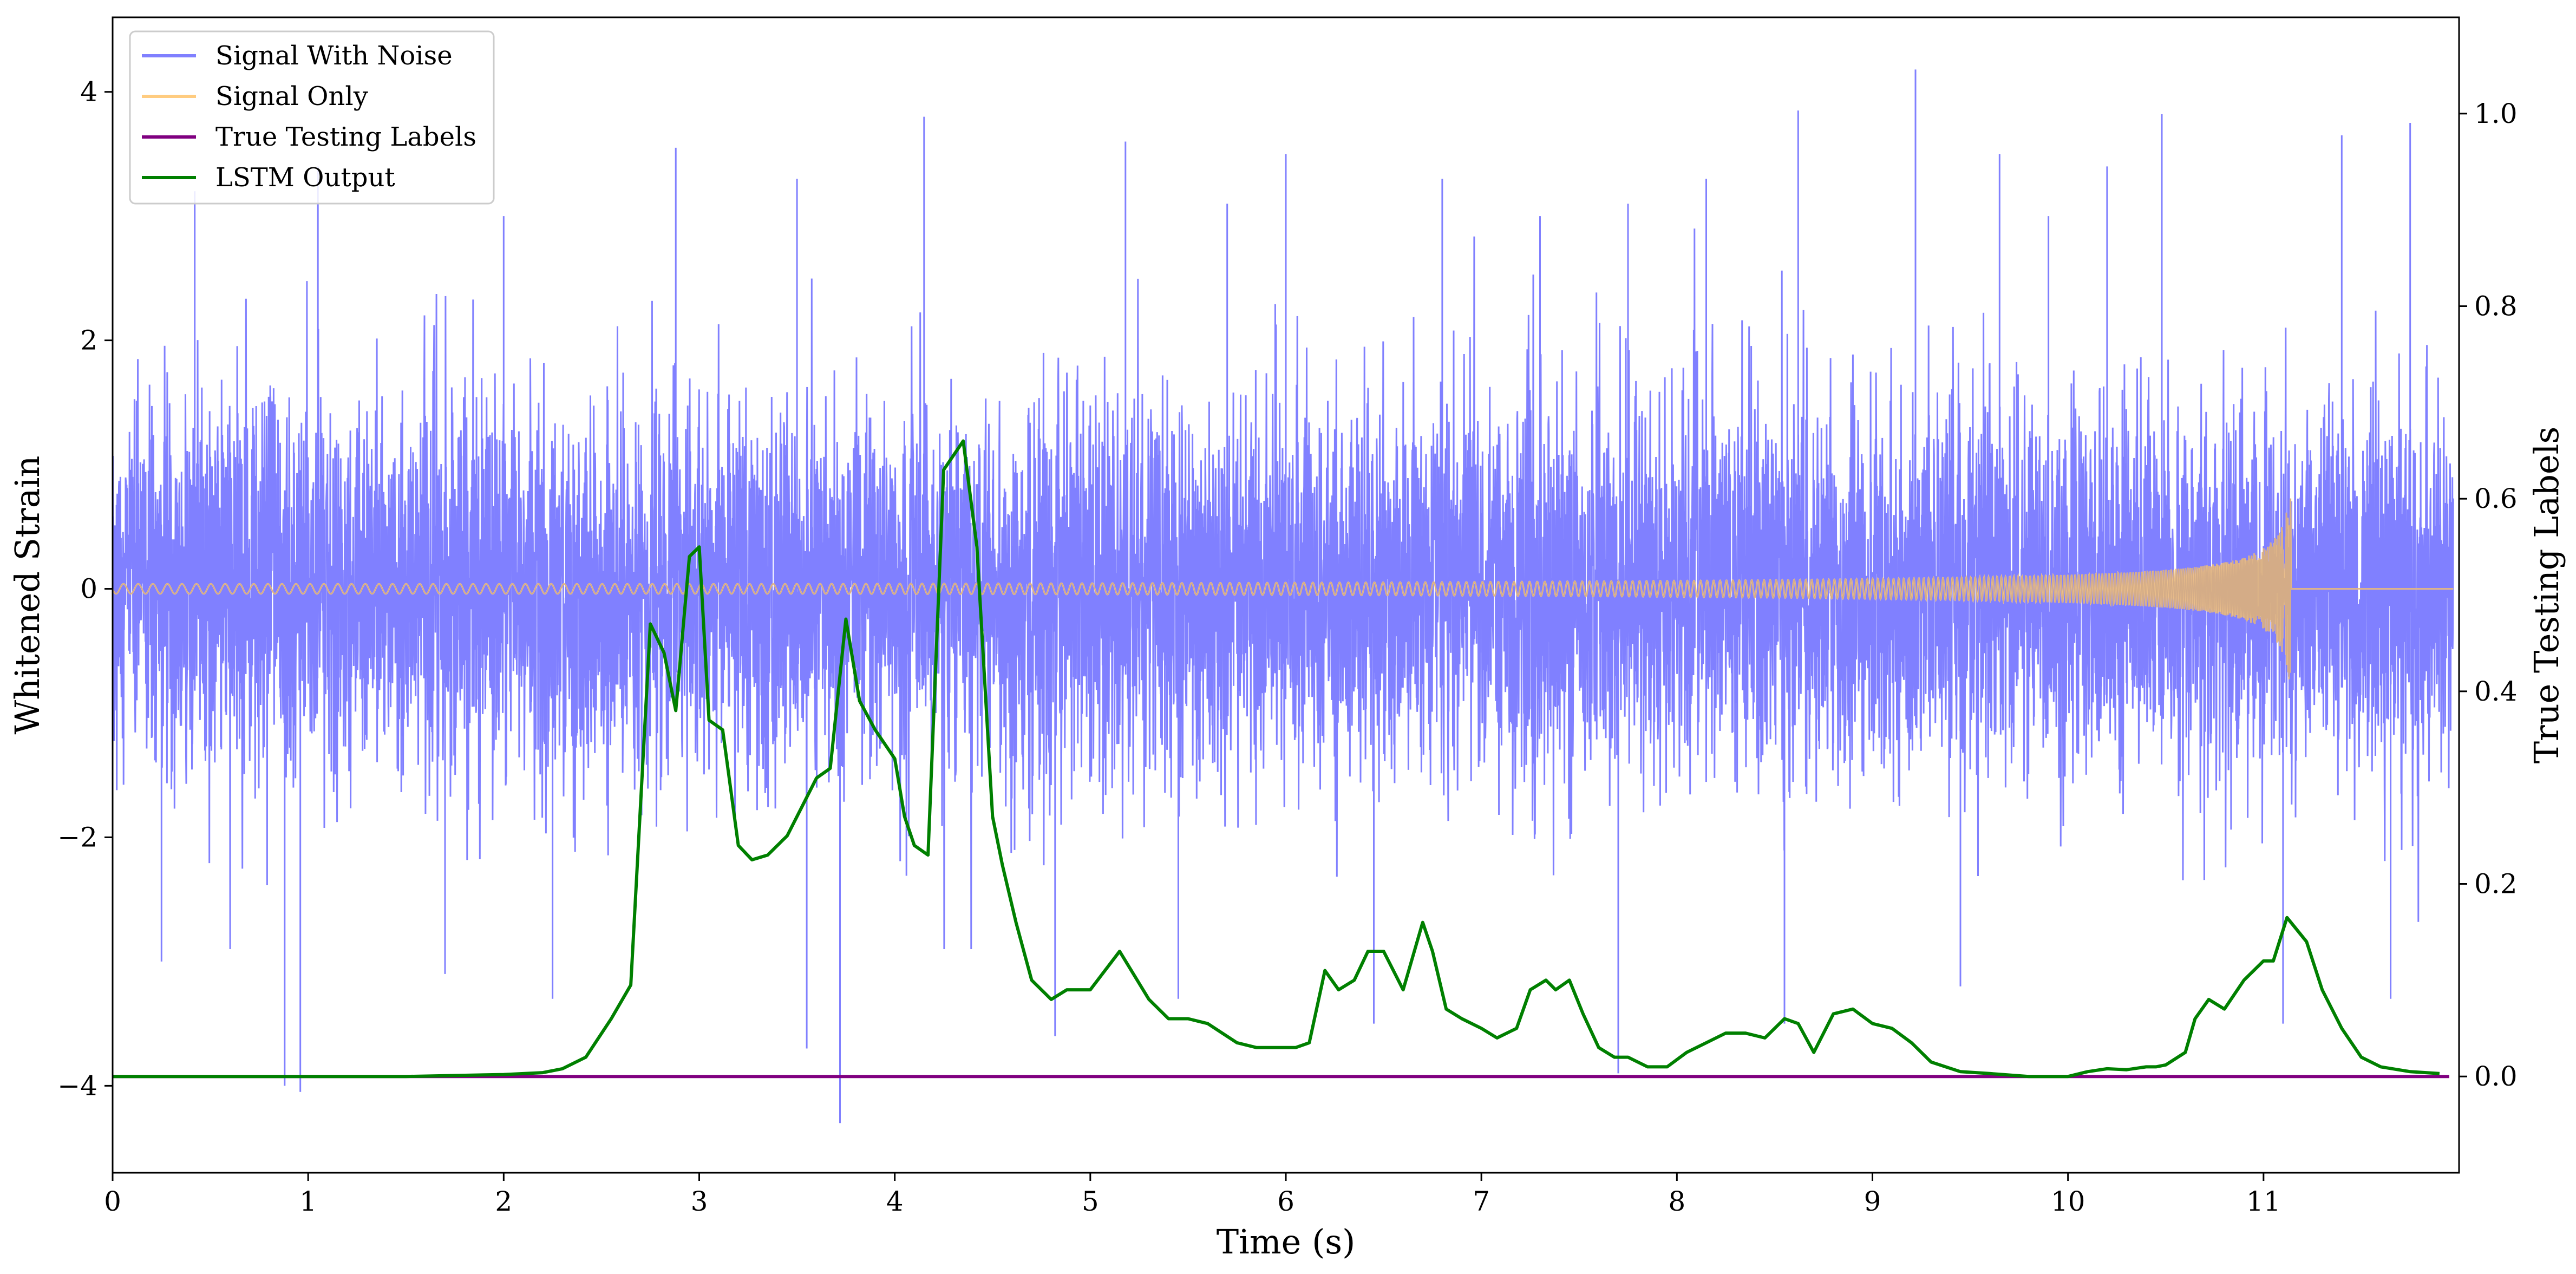  What do you see at coordinates (1090, 1201) in the screenshot?
I see `x-tick-label: 5` at bounding box center [1090, 1201].